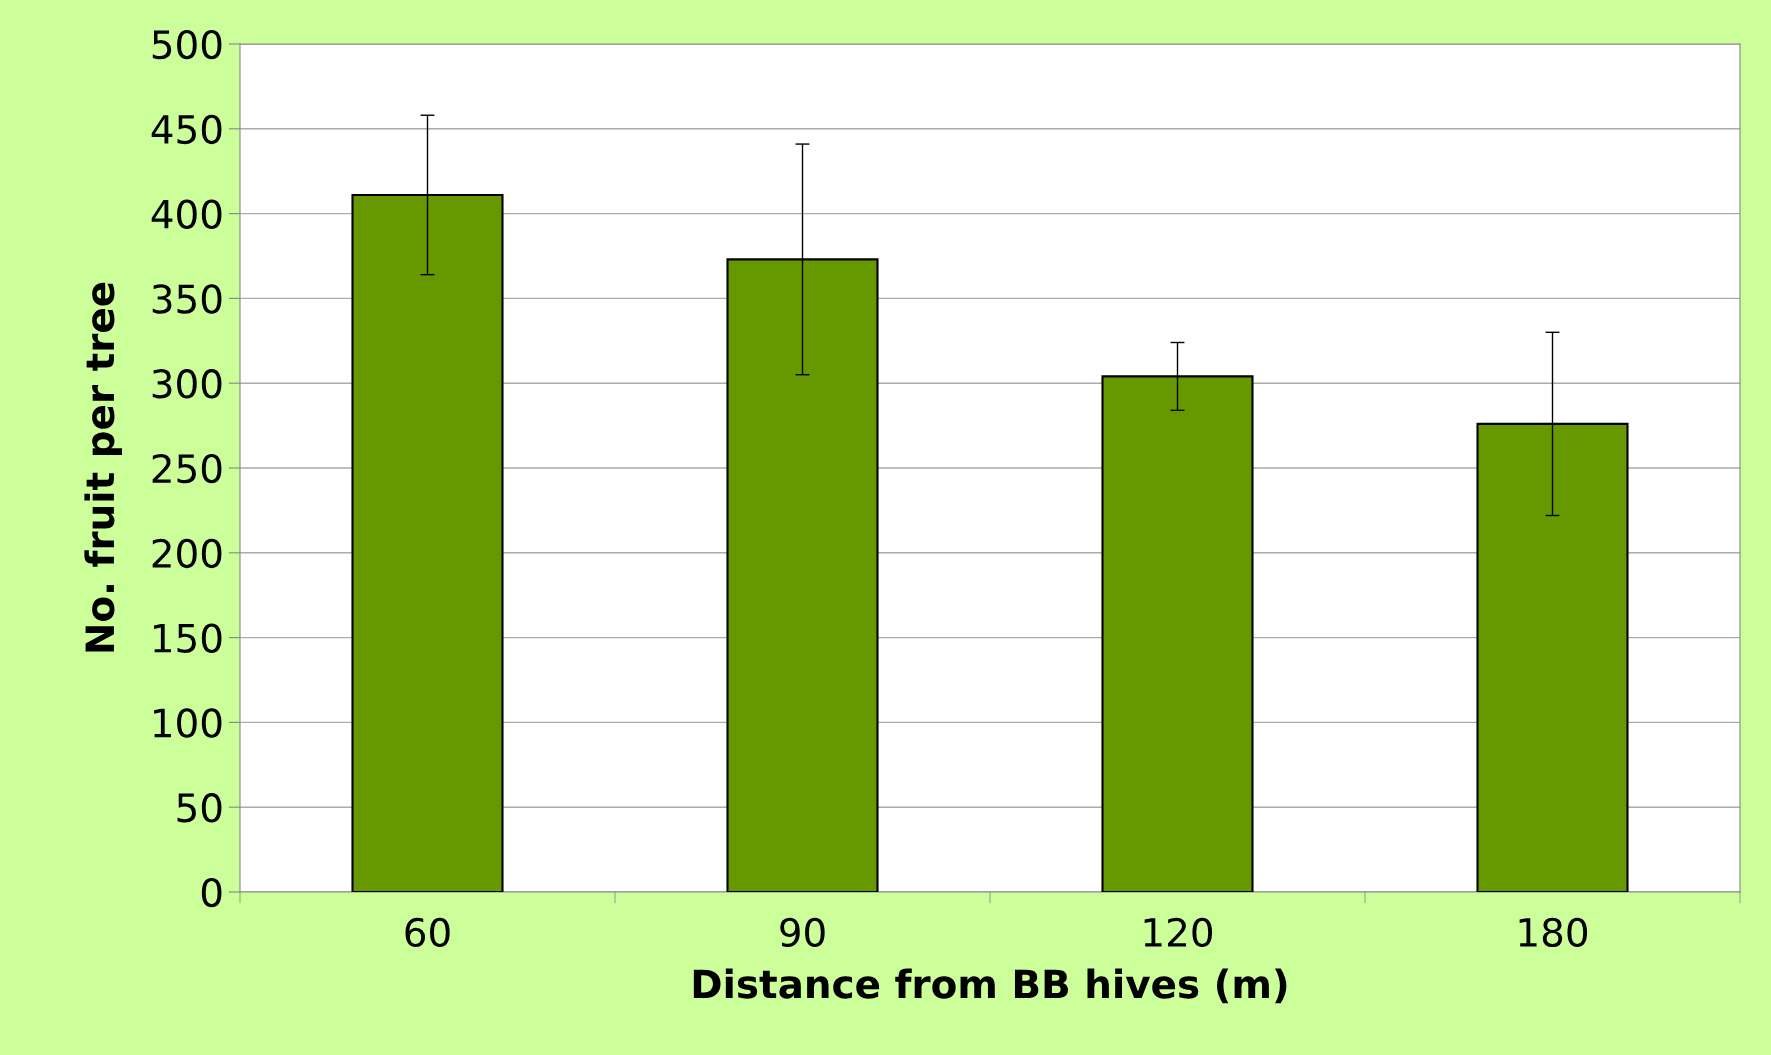 The height and width of the screenshot is (1055, 1771). What do you see at coordinates (187, 44) in the screenshot?
I see `y-tick-label: 500` at bounding box center [187, 44].